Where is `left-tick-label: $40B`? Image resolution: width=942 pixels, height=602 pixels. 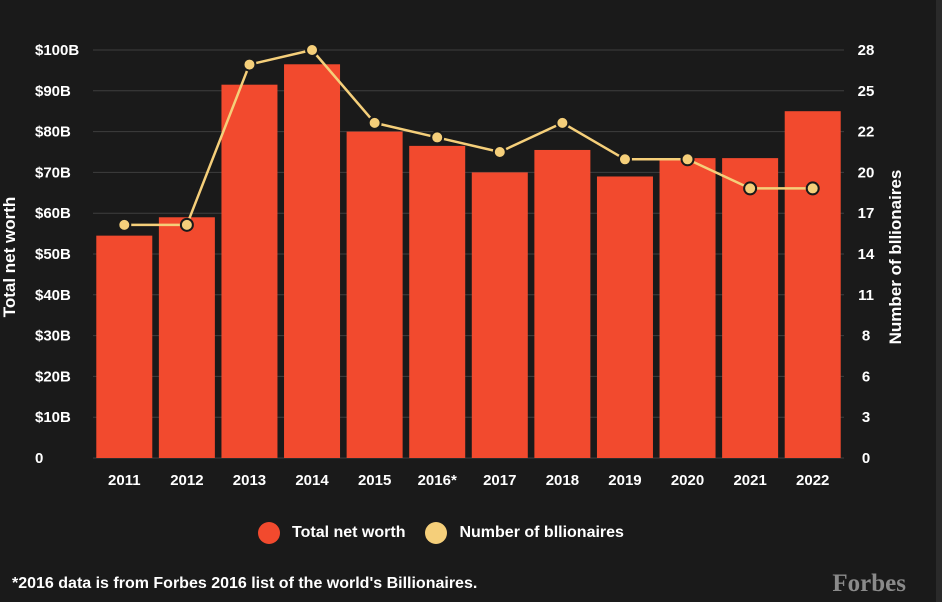 left-tick-label: $40B is located at coordinates (53, 295).